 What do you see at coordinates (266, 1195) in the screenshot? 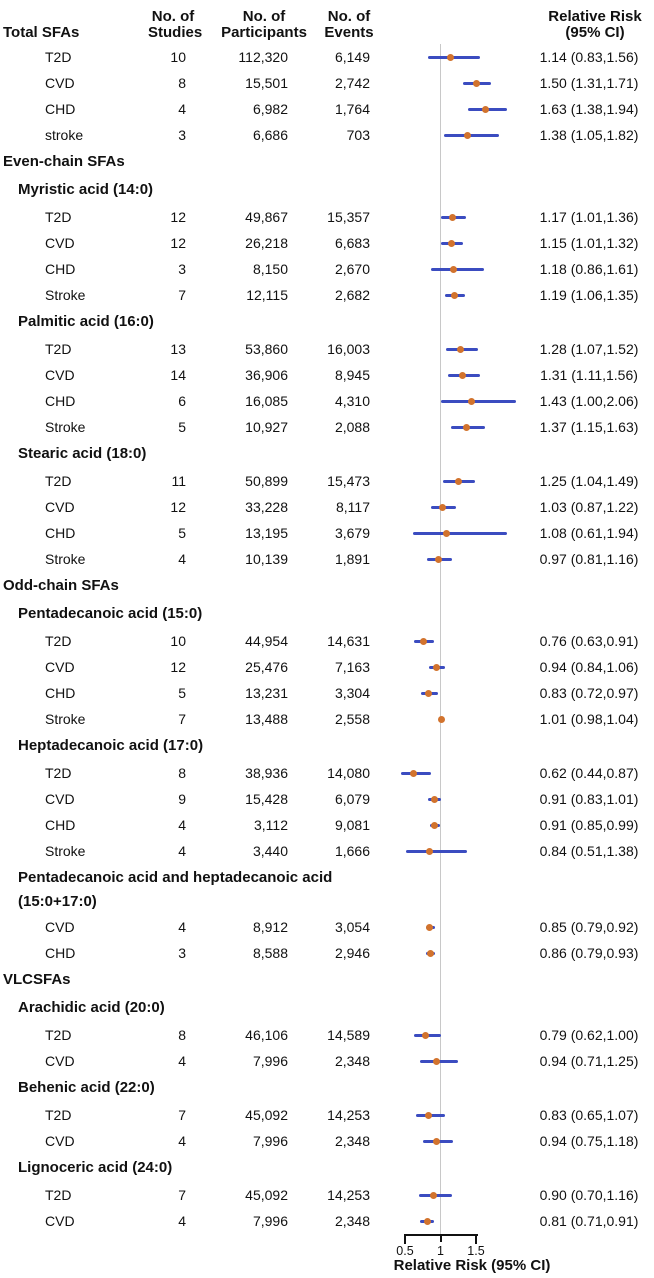
I see `participants-count: 45,092` at bounding box center [266, 1195].